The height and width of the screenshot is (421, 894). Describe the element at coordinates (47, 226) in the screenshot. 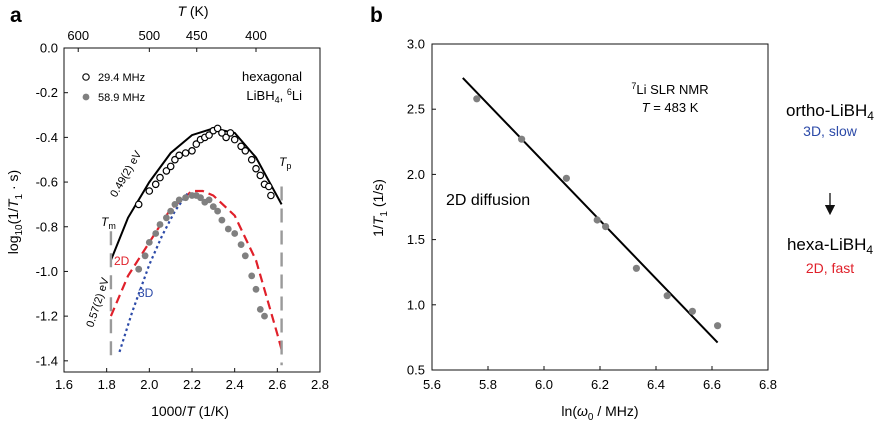

I see `y-tick-label-a: -0.8` at that location.